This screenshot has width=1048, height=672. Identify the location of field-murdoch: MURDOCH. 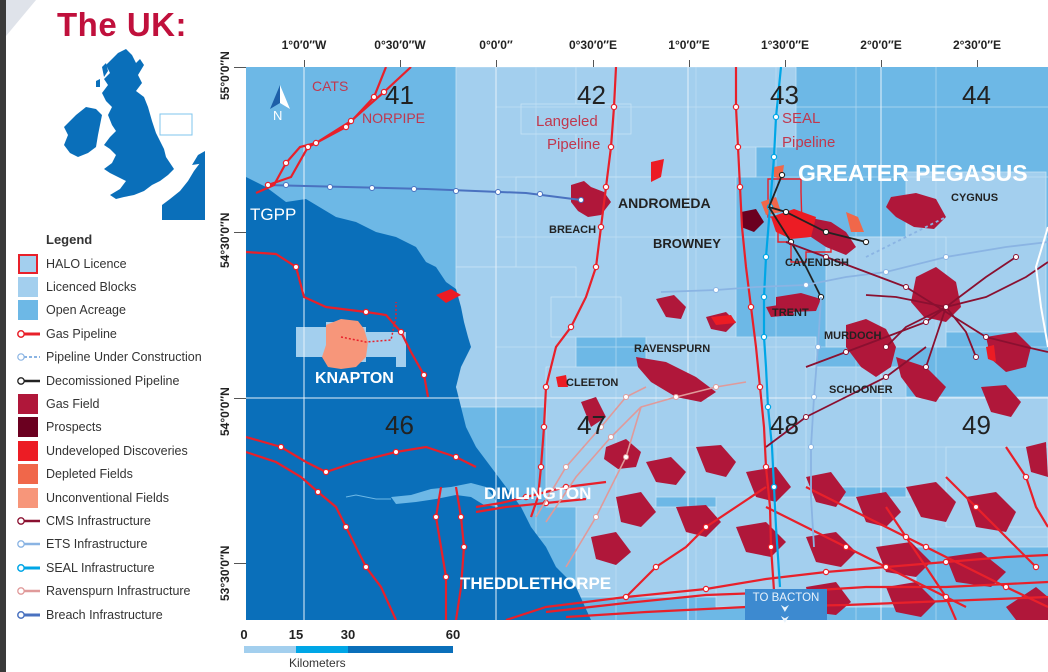
(853, 336).